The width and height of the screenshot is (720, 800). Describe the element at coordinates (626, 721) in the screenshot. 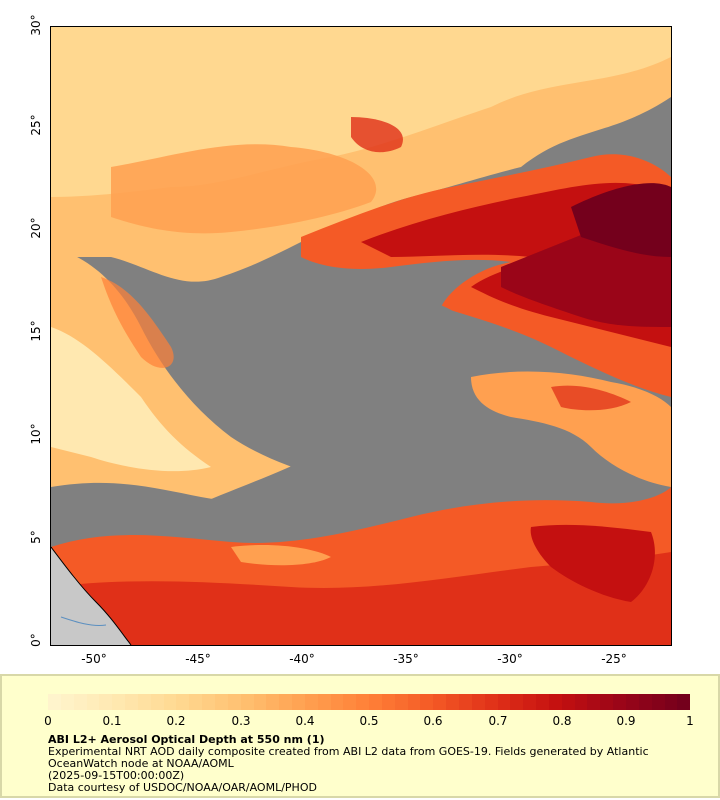

I see `colorbar-tick-label: 0.9` at that location.